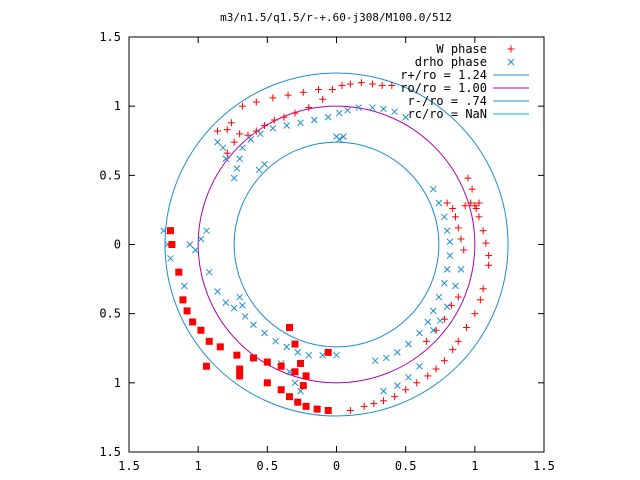 The height and width of the screenshot is (480, 640). I want to click on x-tick-label: 1.5, so click(544, 466).